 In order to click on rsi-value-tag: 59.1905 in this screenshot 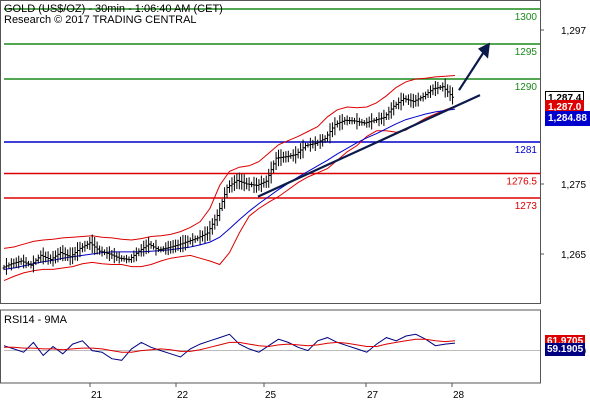, I will do `click(565, 350)`.